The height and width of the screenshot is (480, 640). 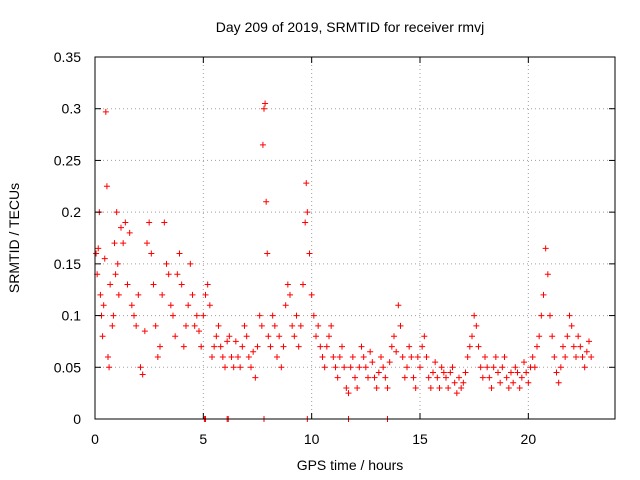 What do you see at coordinates (312, 439) in the screenshot?
I see `x-tick-label: 10` at bounding box center [312, 439].